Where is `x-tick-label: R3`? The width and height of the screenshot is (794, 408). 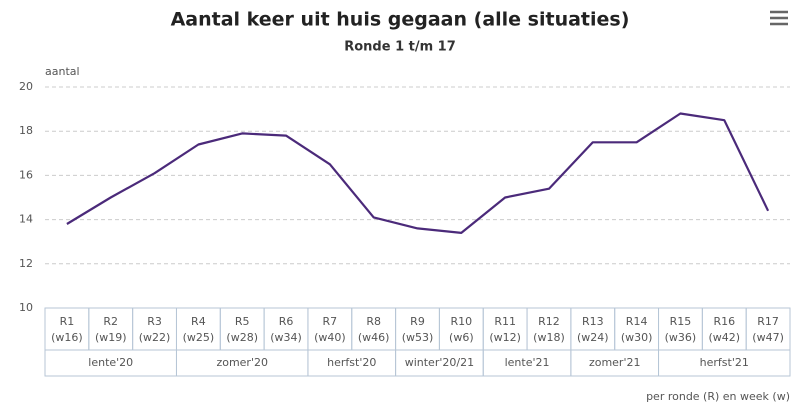 x-tick-label: R3 is located at coordinates (154, 321).